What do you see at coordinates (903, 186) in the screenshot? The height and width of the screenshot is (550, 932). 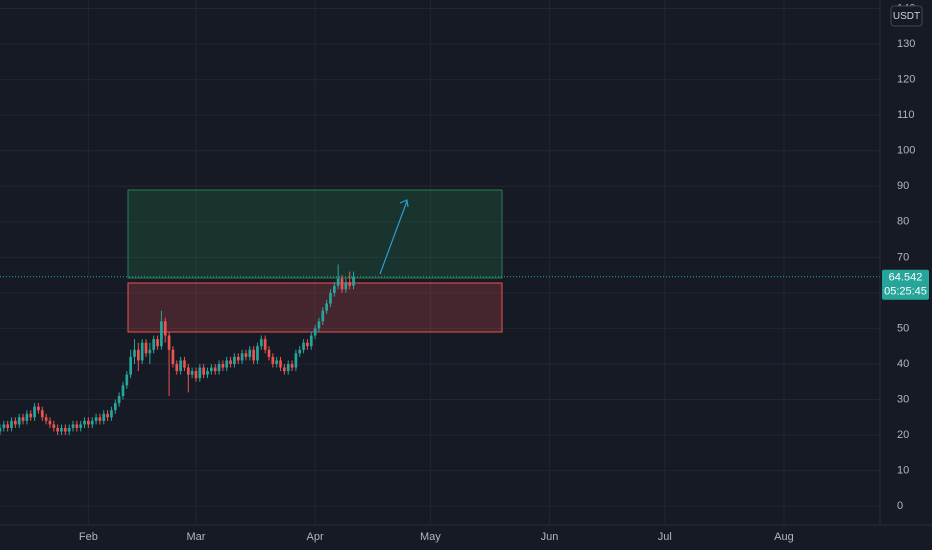 I see `y-tick-label: 90` at bounding box center [903, 186].